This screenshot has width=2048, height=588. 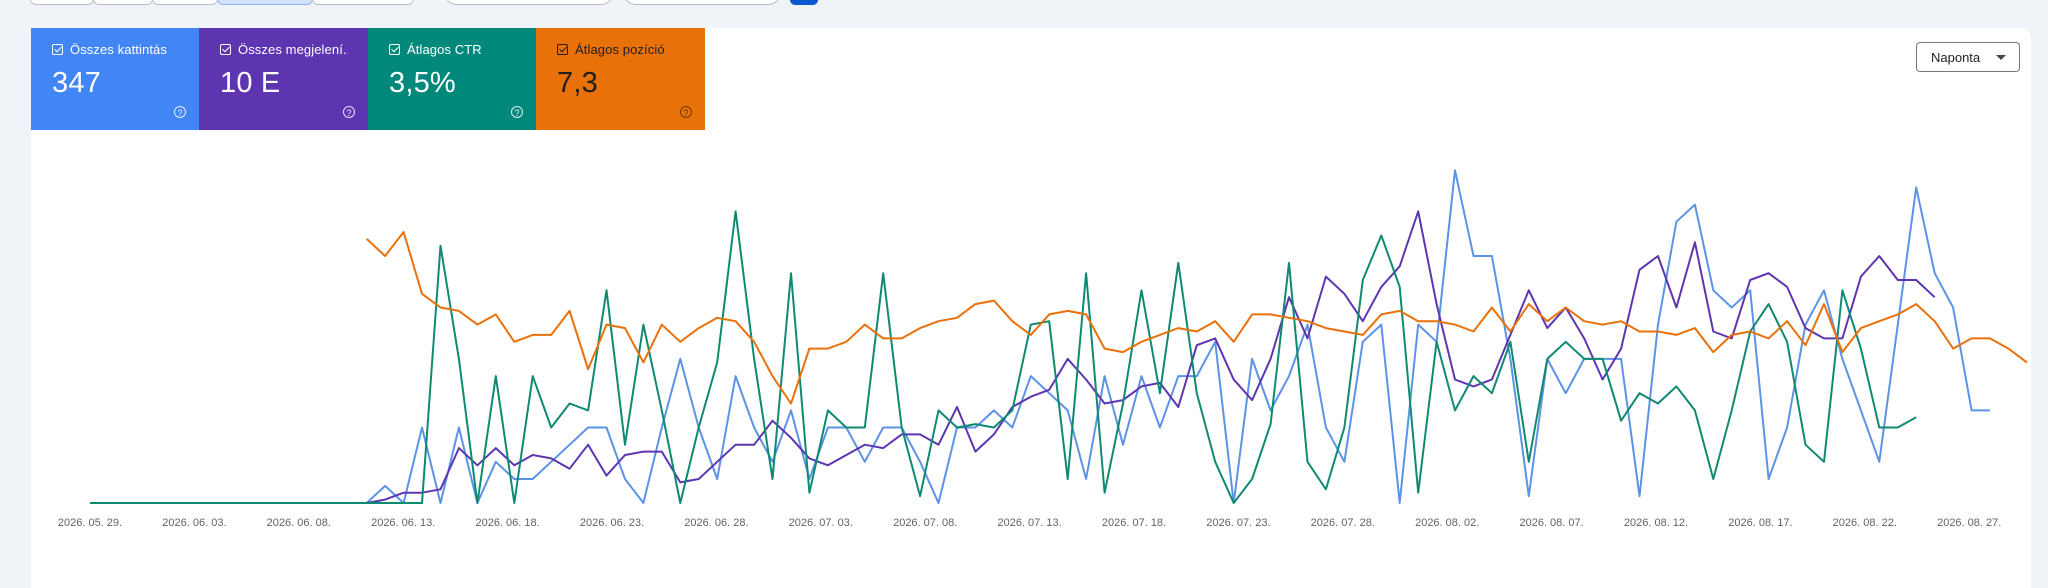 I want to click on x-tick-label: 2026. 06. 08., so click(x=299, y=523).